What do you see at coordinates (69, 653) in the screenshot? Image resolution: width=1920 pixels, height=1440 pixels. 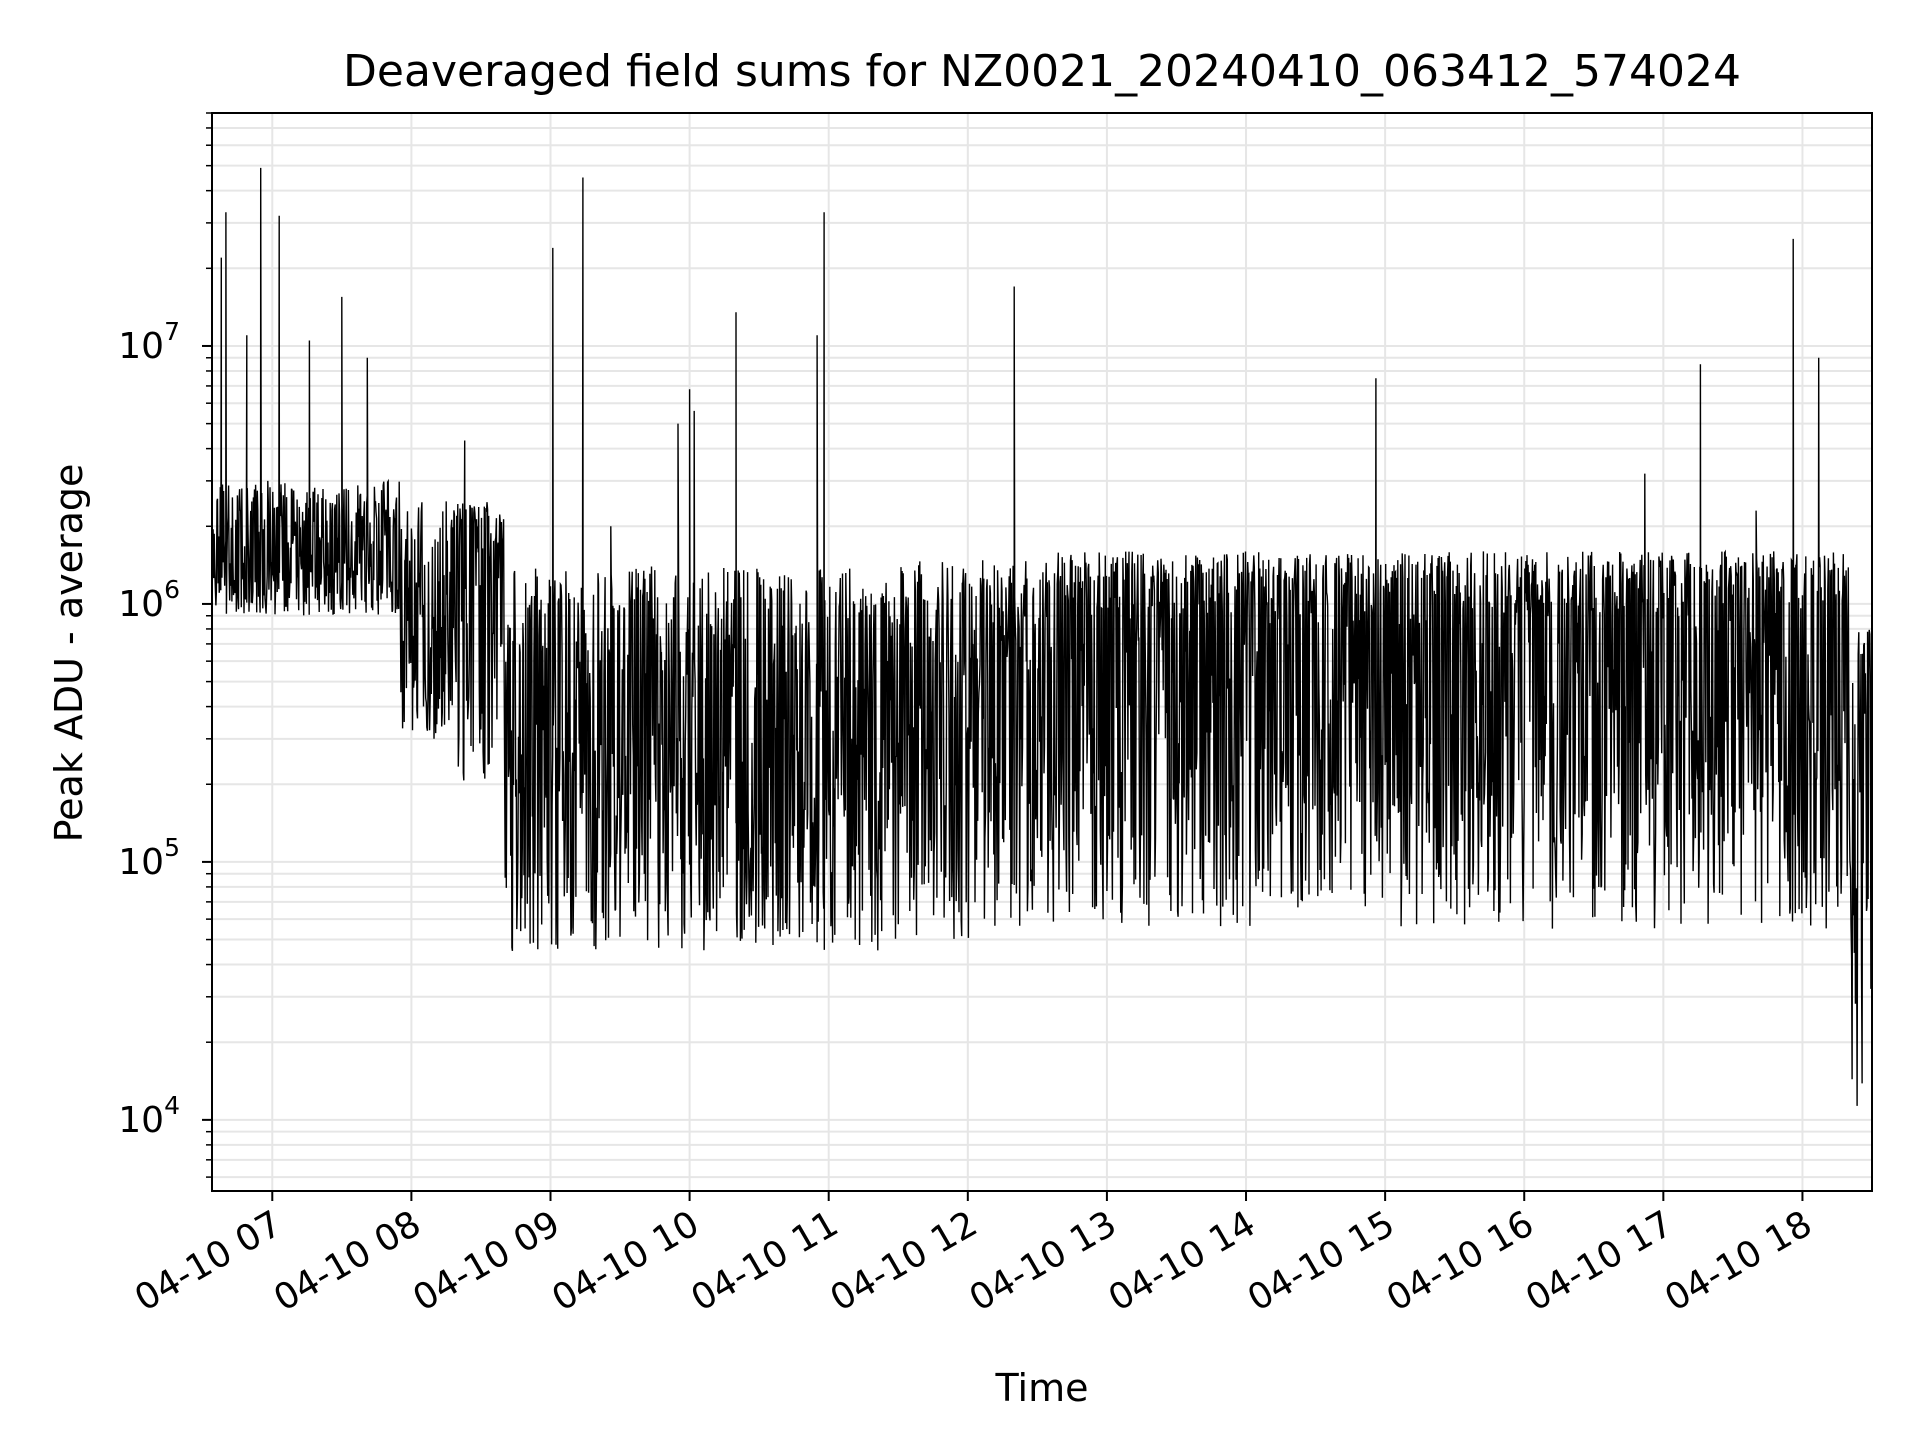 I see `y-axis-label: Peak ADU - average` at bounding box center [69, 653].